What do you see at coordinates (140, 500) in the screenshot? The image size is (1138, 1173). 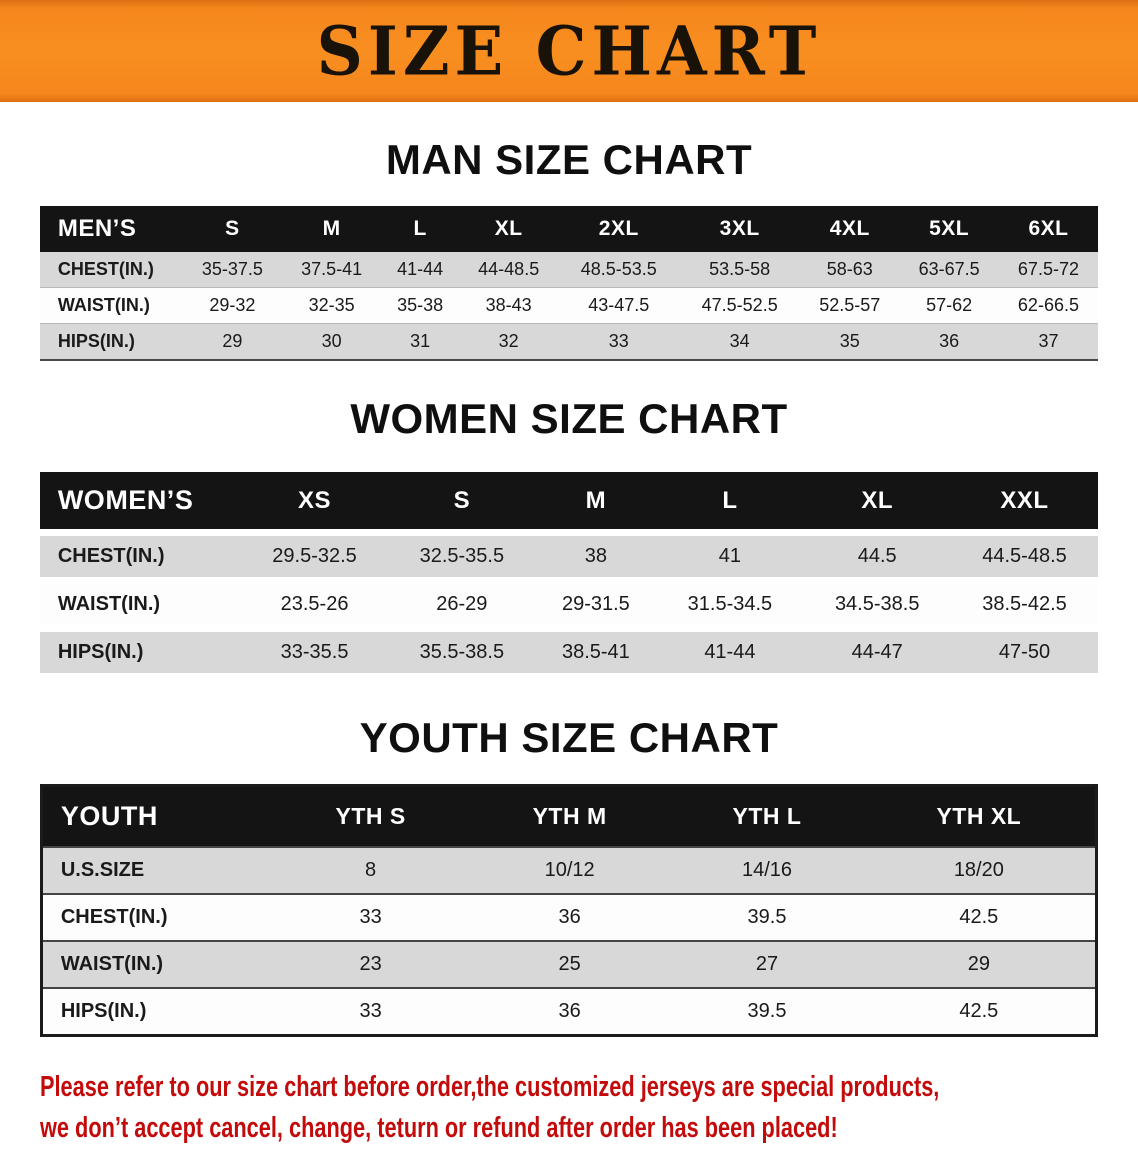 I see `table-title-cell: WOMEN’S` at bounding box center [140, 500].